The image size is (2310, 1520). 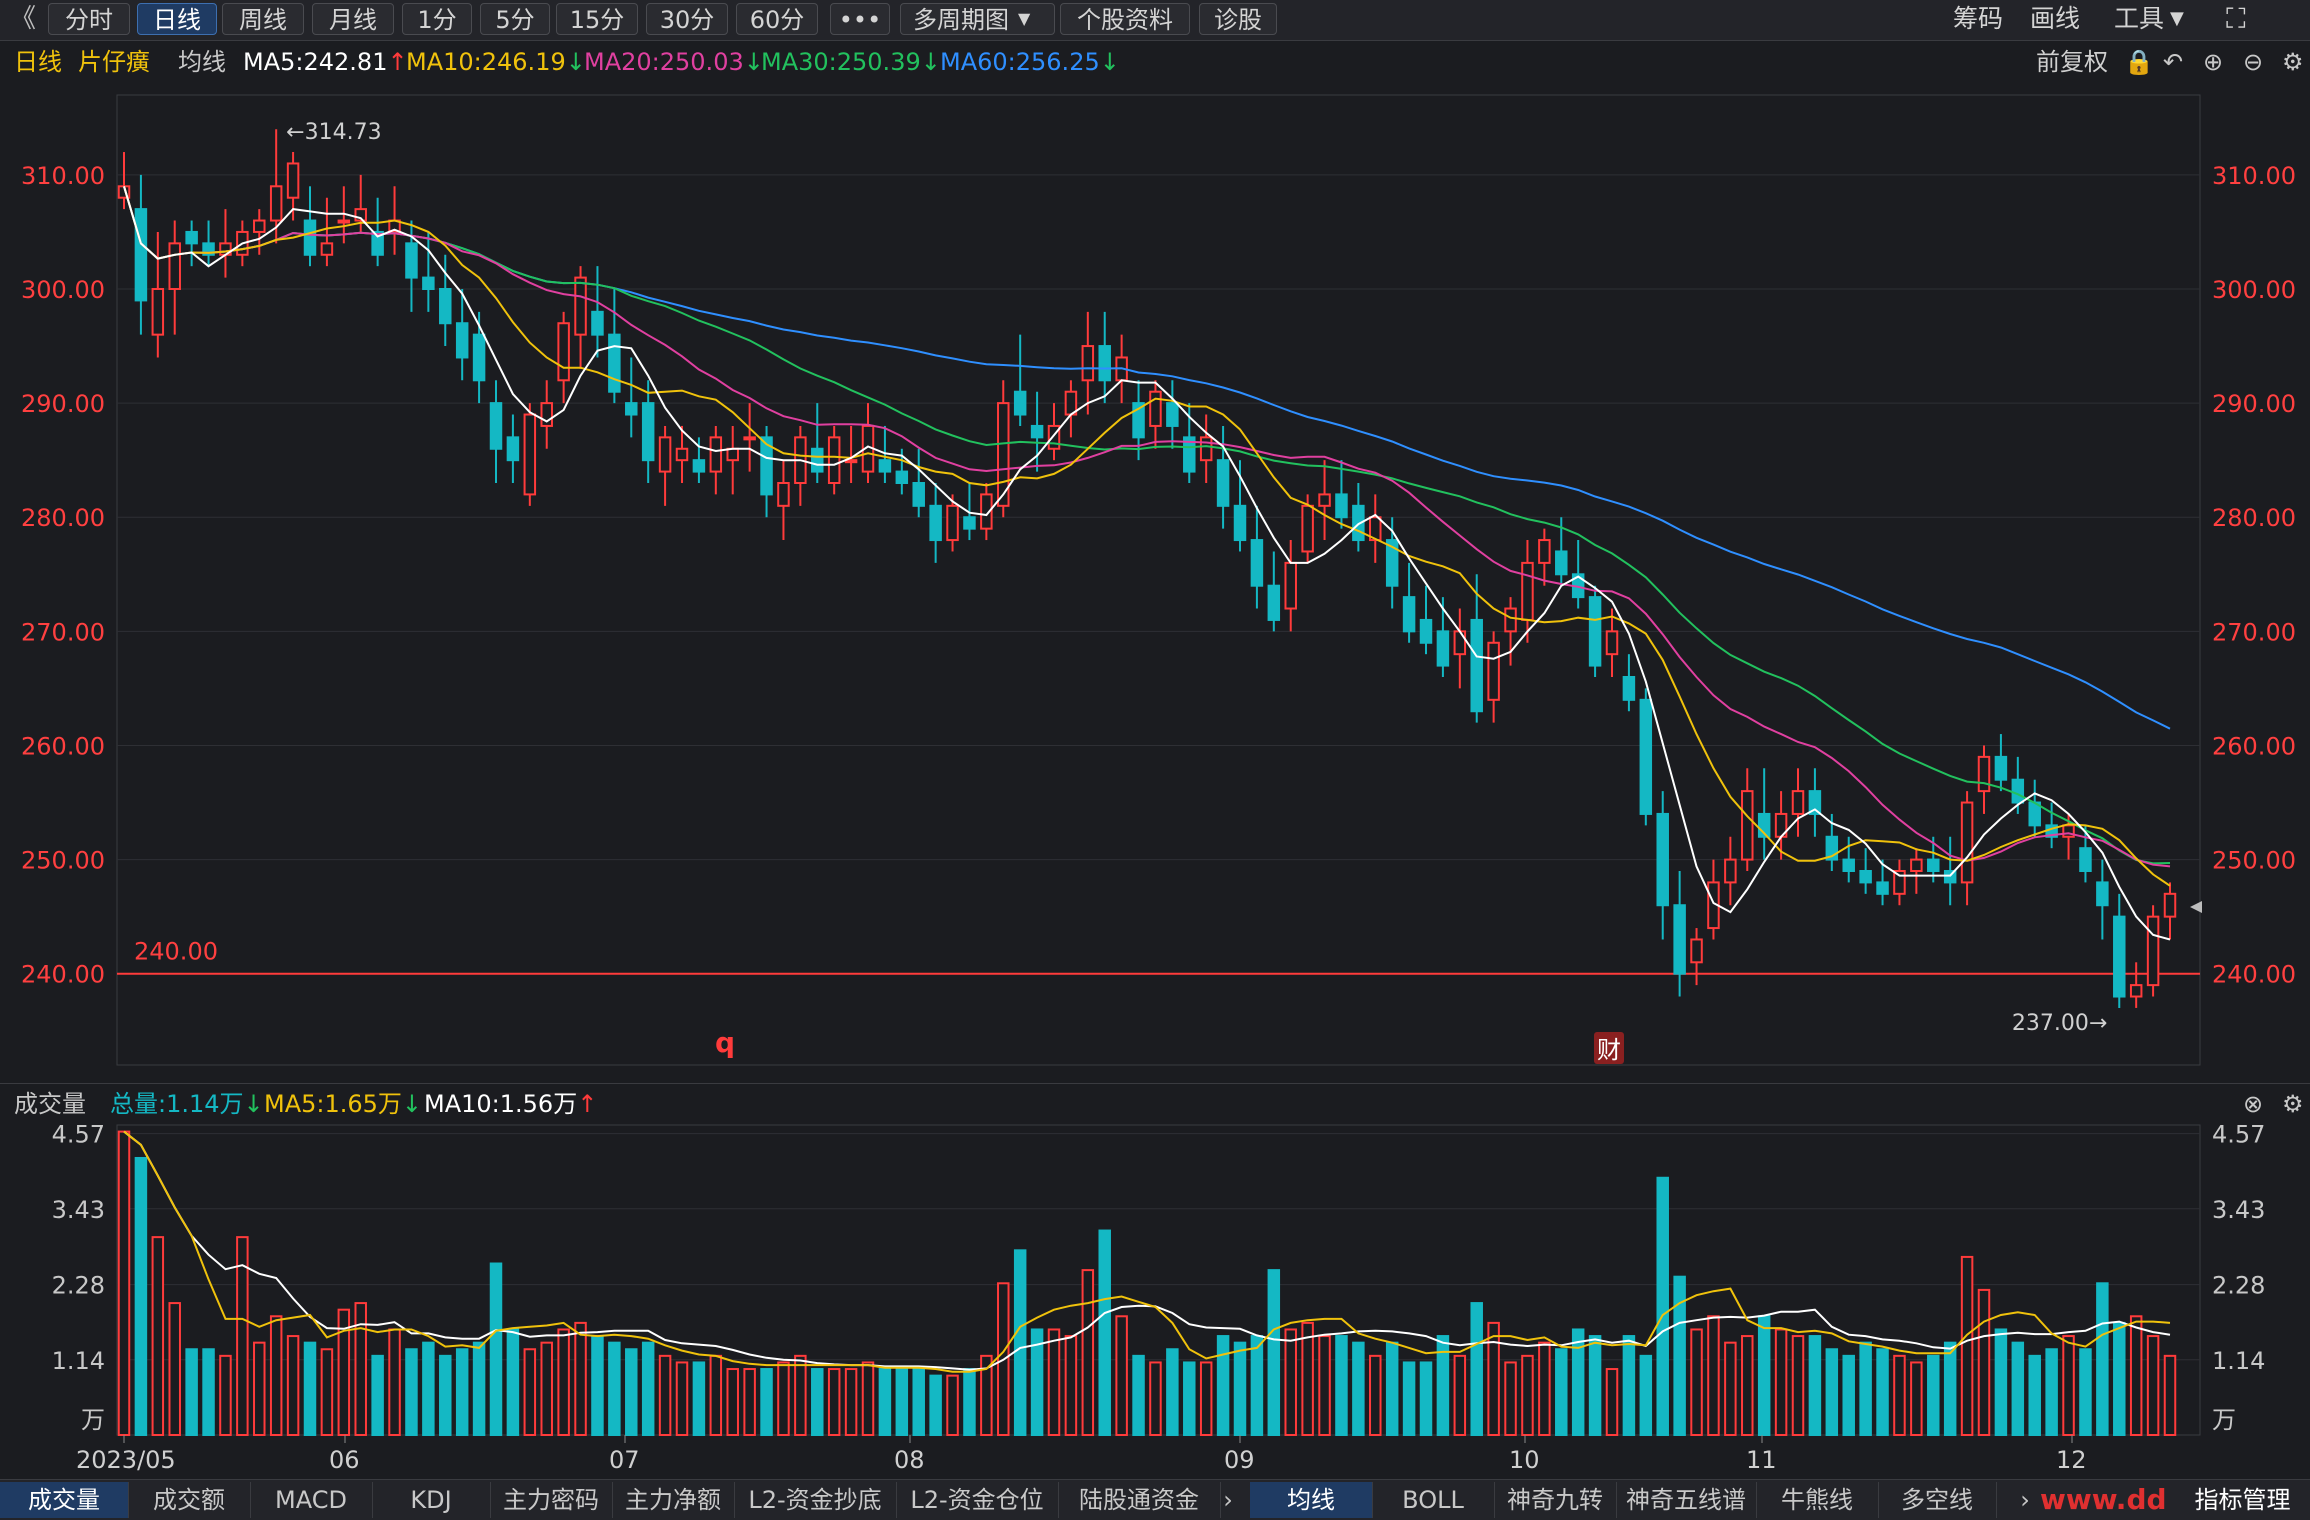 What do you see at coordinates (1817, 1500) in the screenshot?
I see `overlay-tab-4: 牛熊线` at bounding box center [1817, 1500].